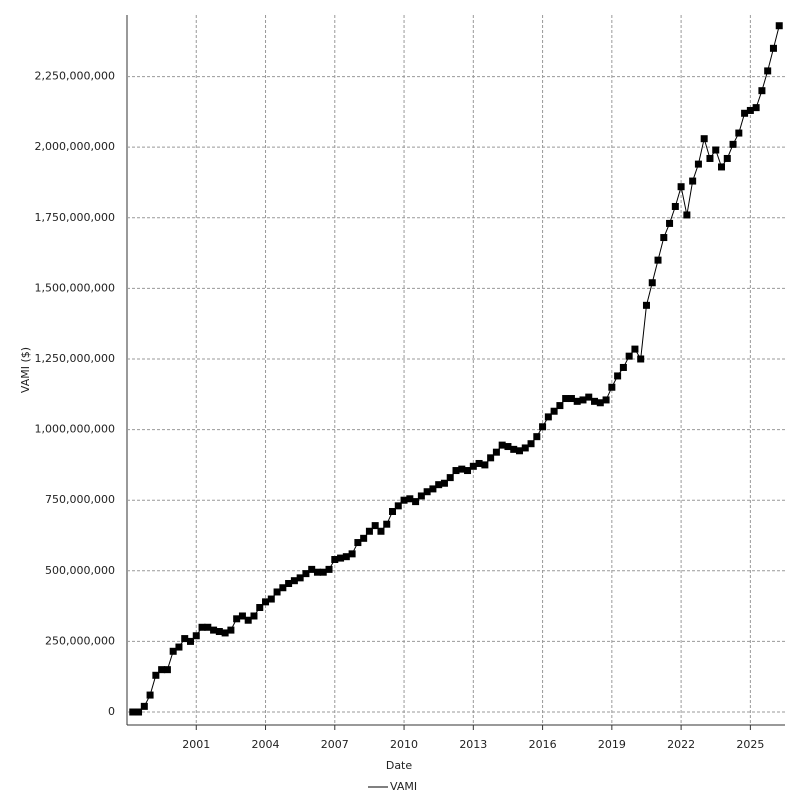 The width and height of the screenshot is (802, 802). Describe the element at coordinates (335, 744) in the screenshot. I see `x-tick-label: 2007` at that location.